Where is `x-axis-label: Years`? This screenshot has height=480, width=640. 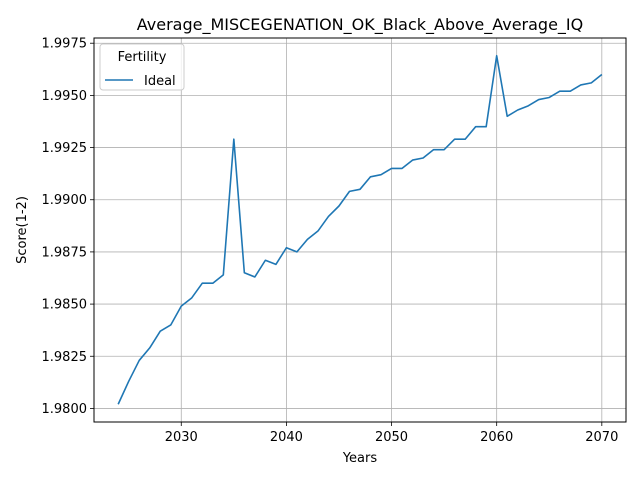 x-axis-label: Years is located at coordinates (360, 458).